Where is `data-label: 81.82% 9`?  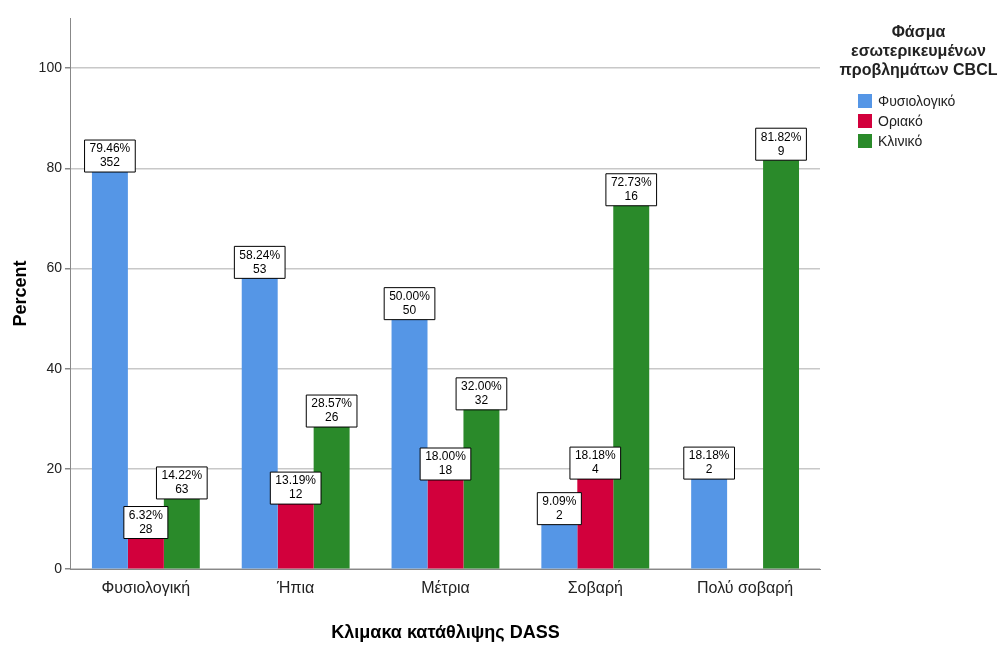
data-label: 81.82% 9 is located at coordinates (781, 143).